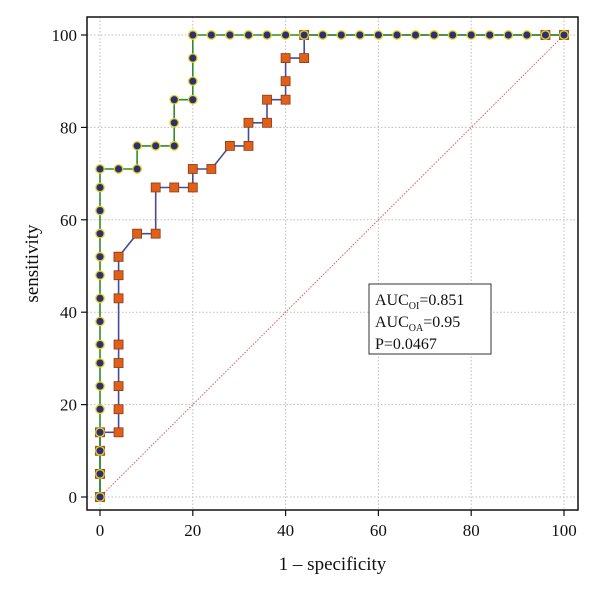 This screenshot has width=600, height=593. What do you see at coordinates (68, 220) in the screenshot?
I see `y-tick-label: 60` at bounding box center [68, 220].